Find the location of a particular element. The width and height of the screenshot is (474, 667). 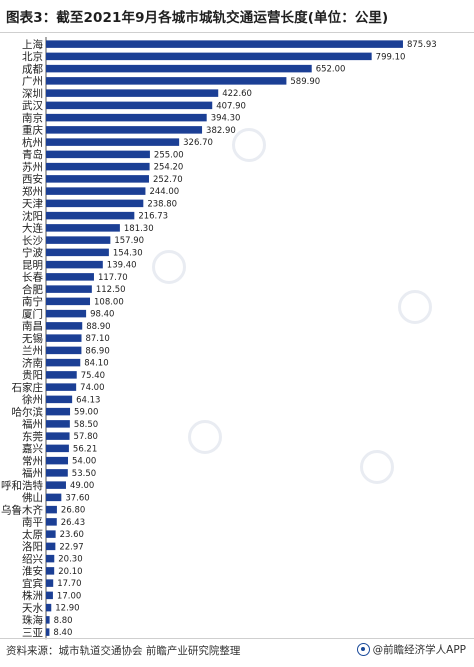

data-label: 75.40 is located at coordinates (93, 376).